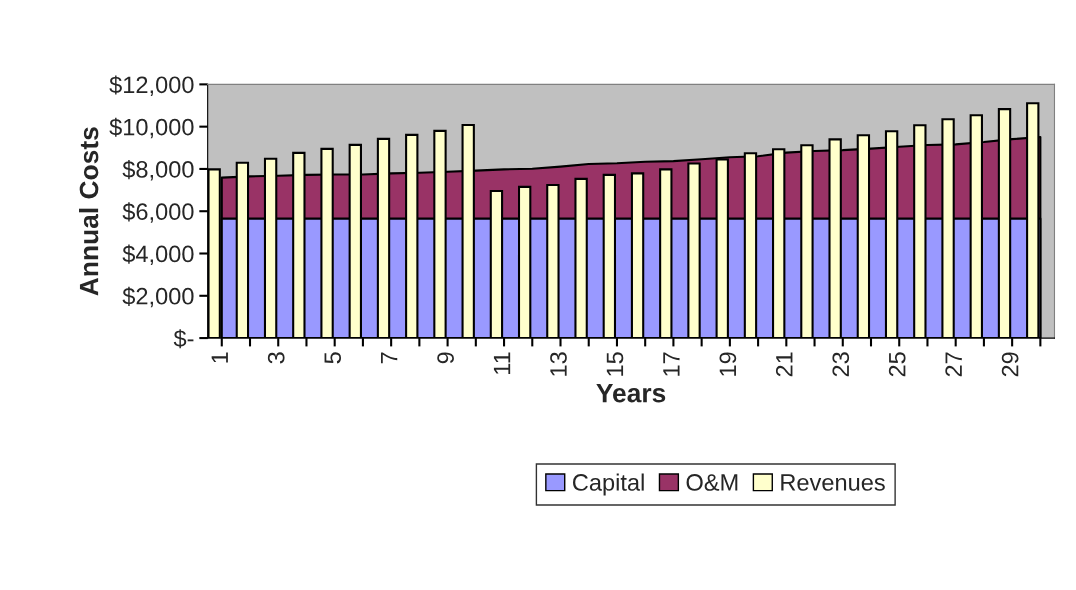 Image resolution: width=1076 pixels, height=590 pixels. I want to click on y-tick-label: $2,000, so click(158, 297).